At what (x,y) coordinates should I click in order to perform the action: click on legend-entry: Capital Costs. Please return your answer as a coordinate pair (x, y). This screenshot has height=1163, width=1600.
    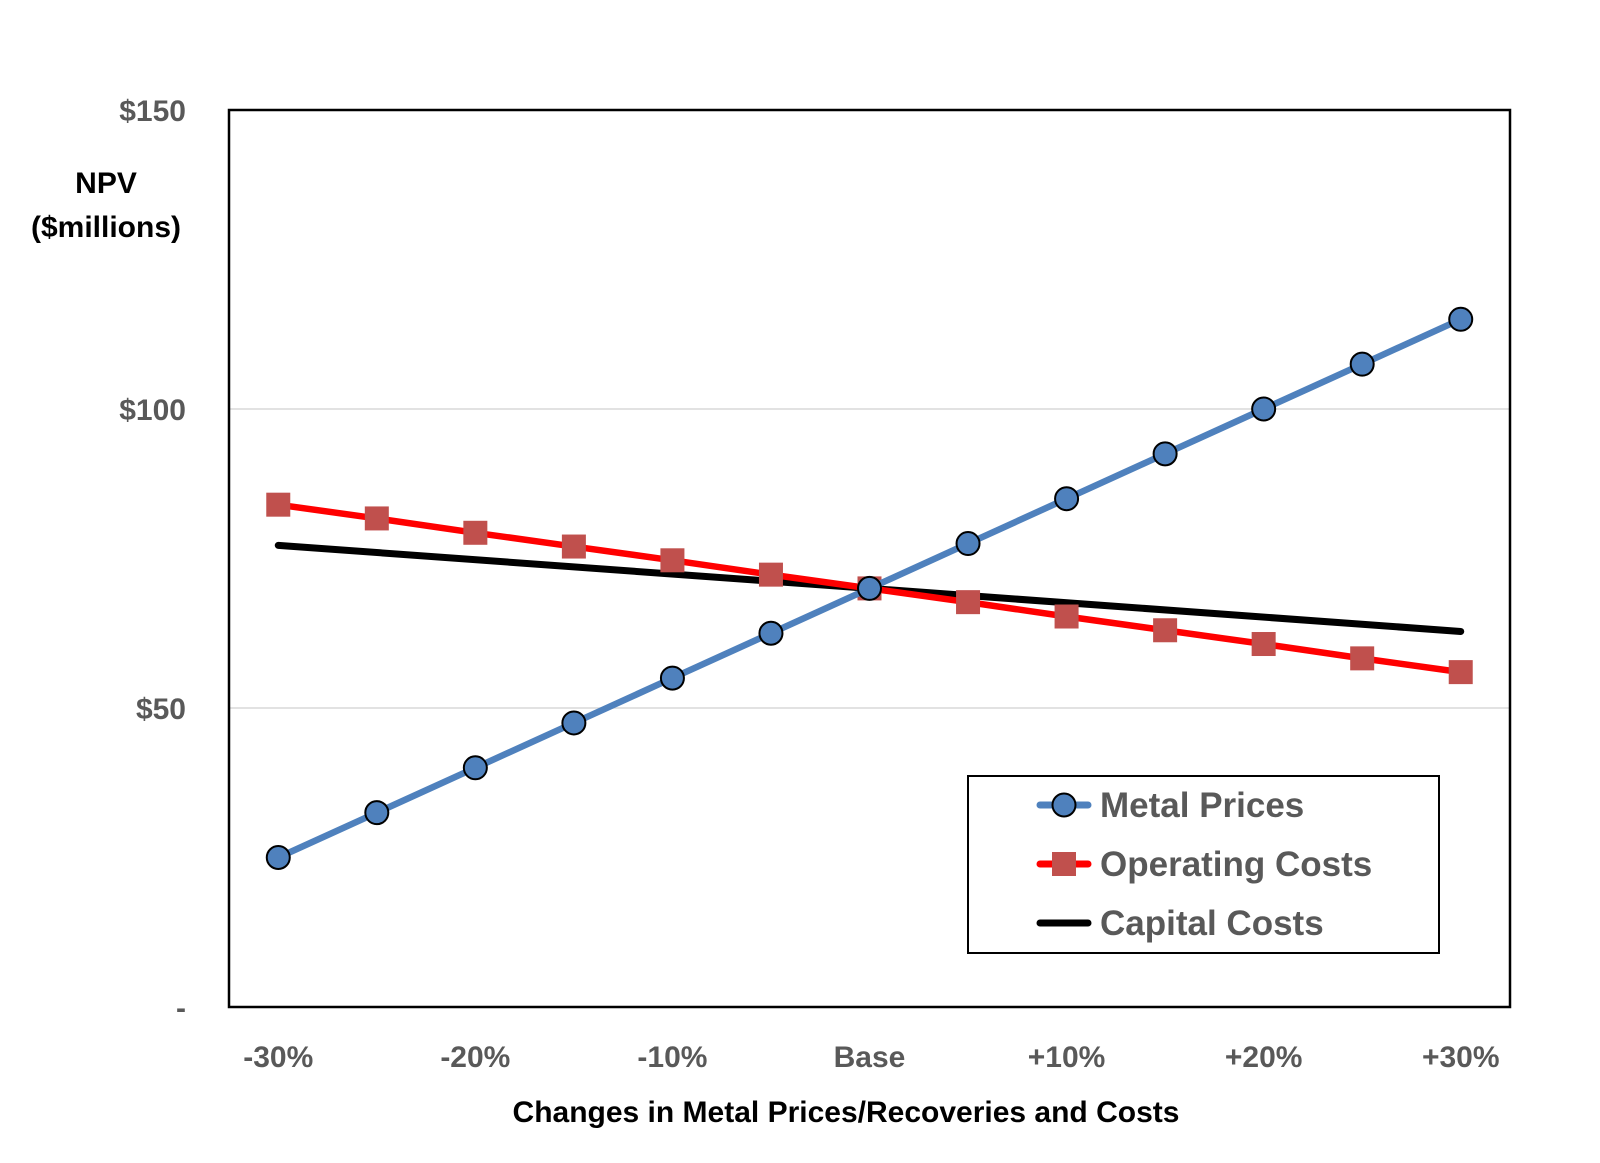
    Looking at the image, I should click on (1180, 923).